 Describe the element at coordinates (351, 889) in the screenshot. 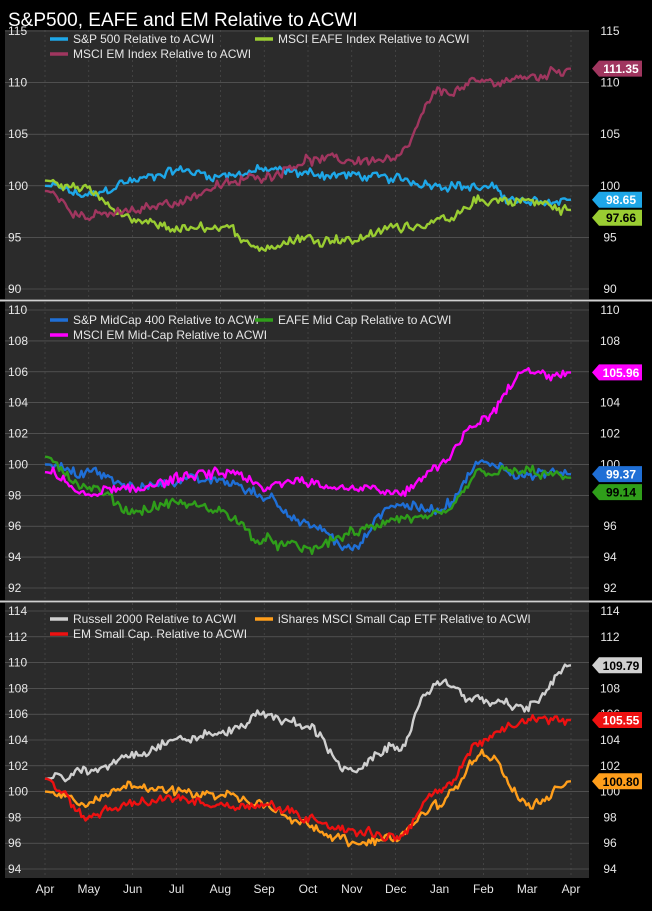

I see `x-tick-label: Nov` at that location.